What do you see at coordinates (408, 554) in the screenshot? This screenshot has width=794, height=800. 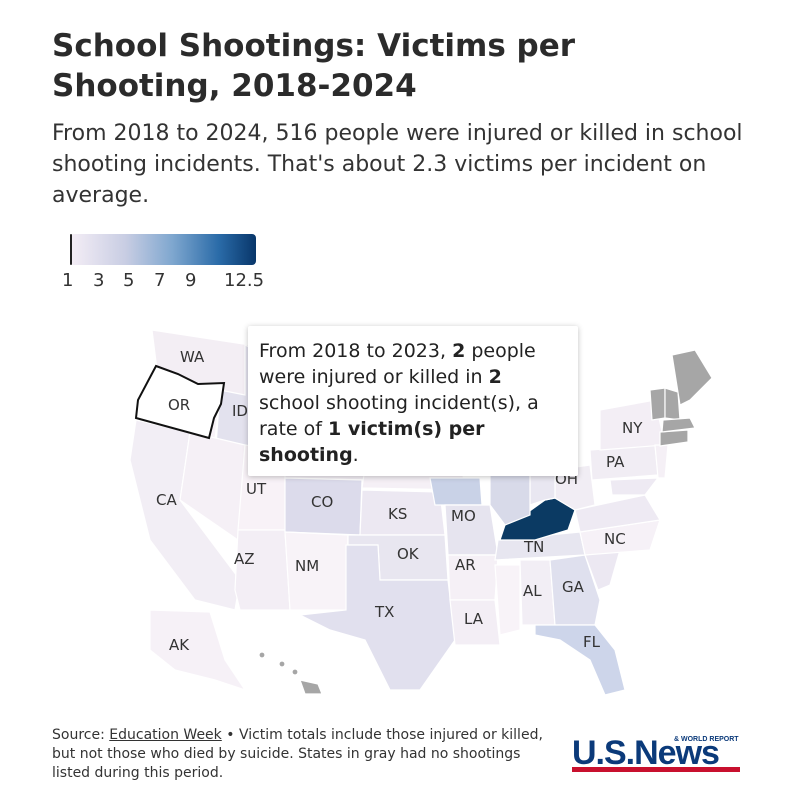 I see `label-ok: OK` at bounding box center [408, 554].